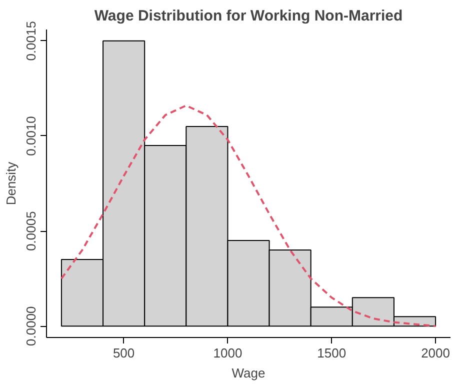 The width and height of the screenshot is (460, 388). What do you see at coordinates (123, 353) in the screenshot?
I see `x-tick-label: 500` at bounding box center [123, 353].